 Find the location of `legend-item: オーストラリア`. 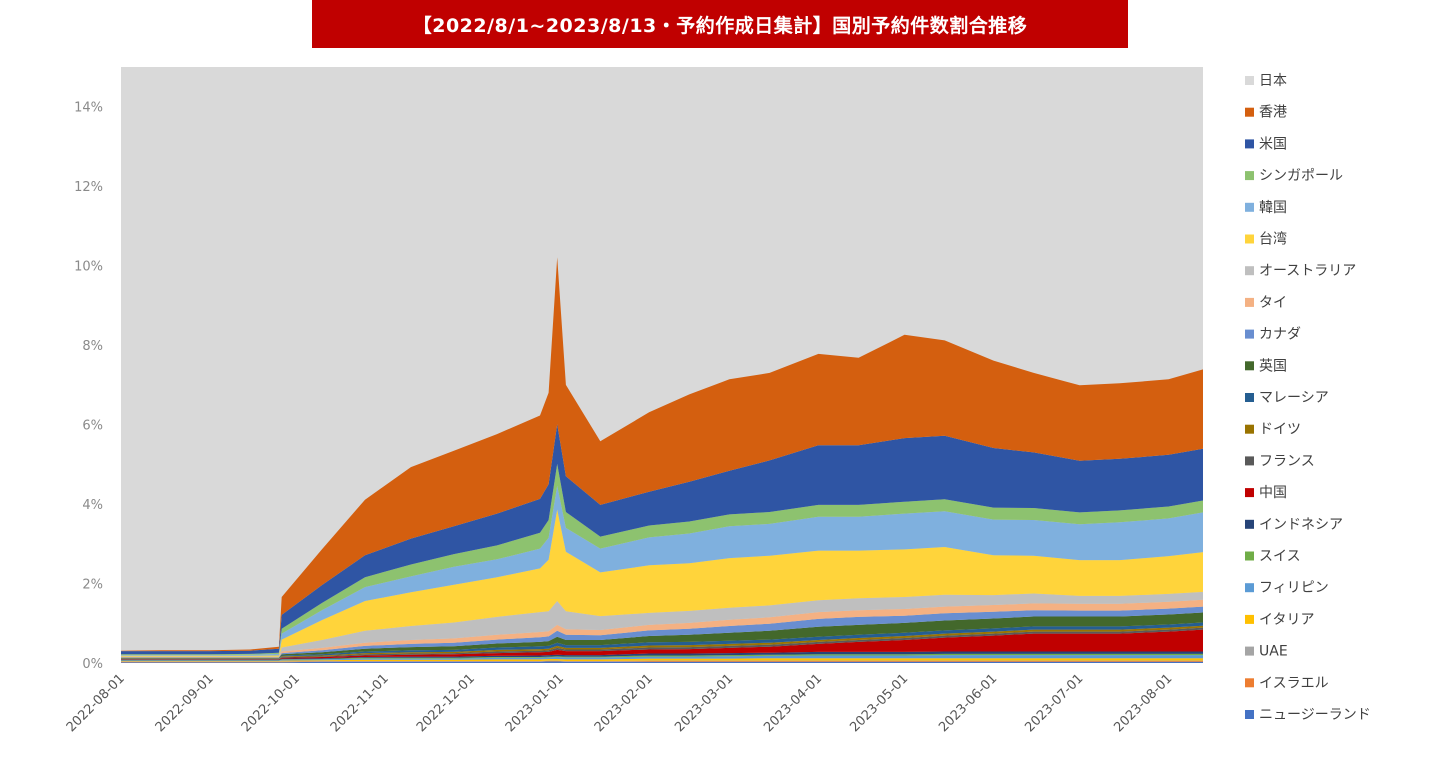

legend-item: オーストラリア is located at coordinates (1300, 271).